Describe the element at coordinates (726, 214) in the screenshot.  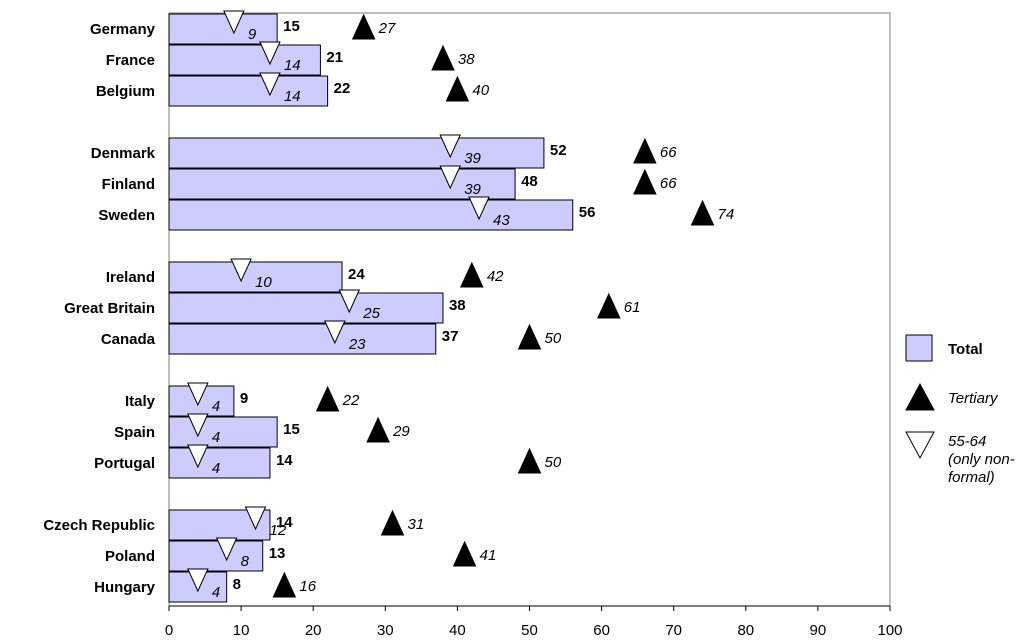
I see `tertiary-value-sweden: 74` at that location.